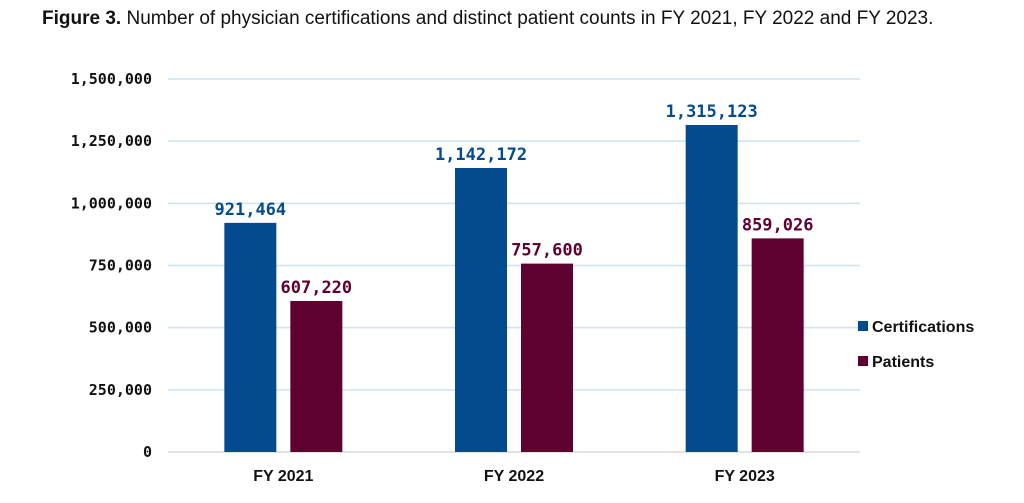 The width and height of the screenshot is (1024, 503). I want to click on bar-certifications-fy2021, so click(250, 337).